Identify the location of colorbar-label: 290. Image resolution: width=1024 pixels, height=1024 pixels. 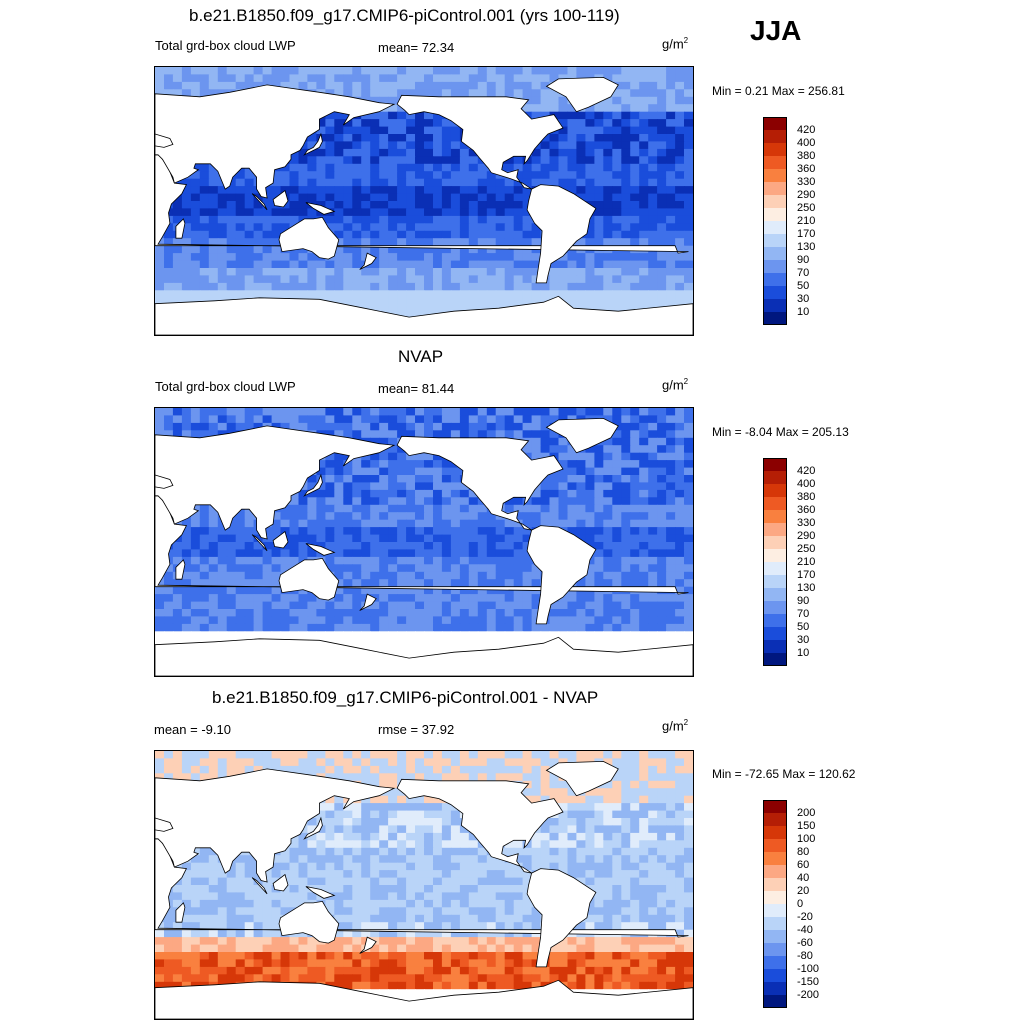
(806, 536).